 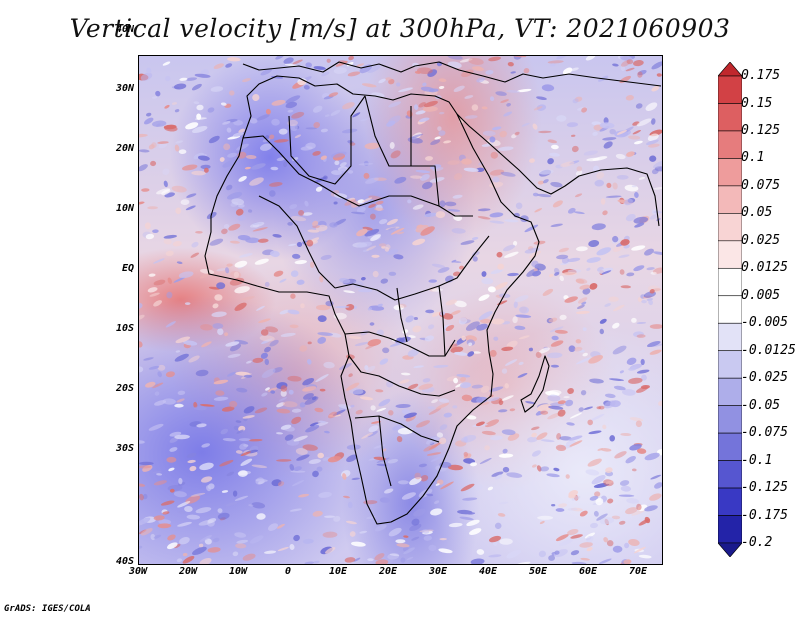 What do you see at coordinates (124, 388) in the screenshot?
I see `y-tick-label: 20S` at bounding box center [124, 388].